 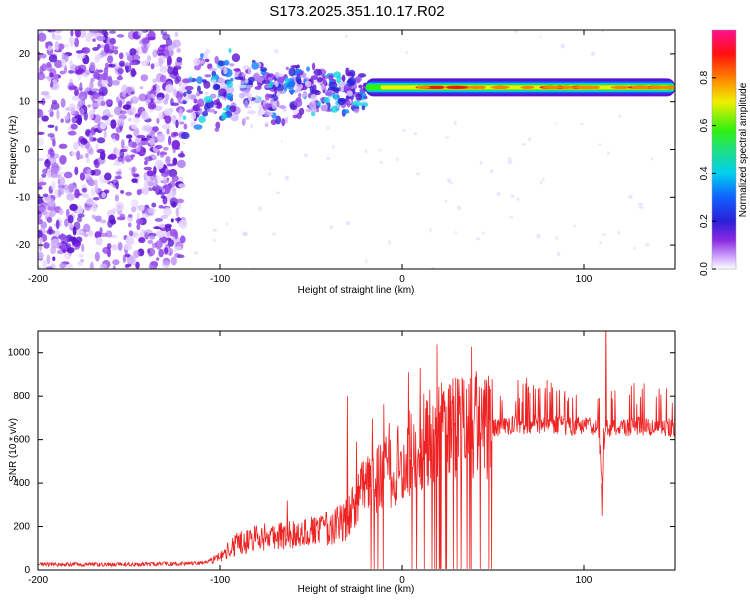 What do you see at coordinates (38, 580) in the screenshot?
I see `x-tick-label: -200` at bounding box center [38, 580].